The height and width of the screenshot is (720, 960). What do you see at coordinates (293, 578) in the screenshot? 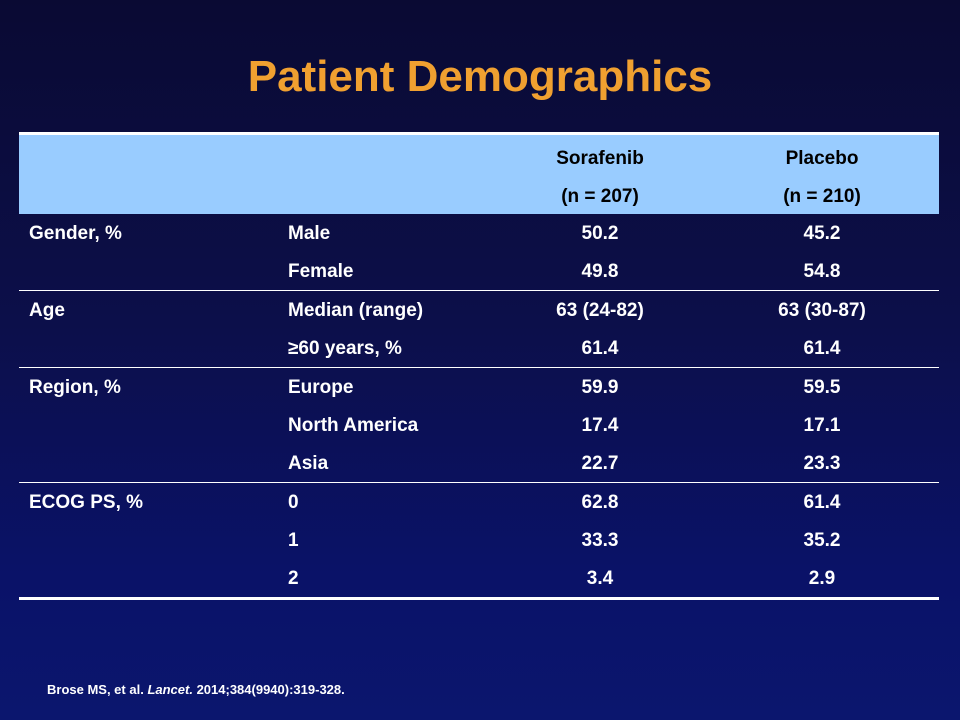
I see `subcategory-label: 2` at bounding box center [293, 578].